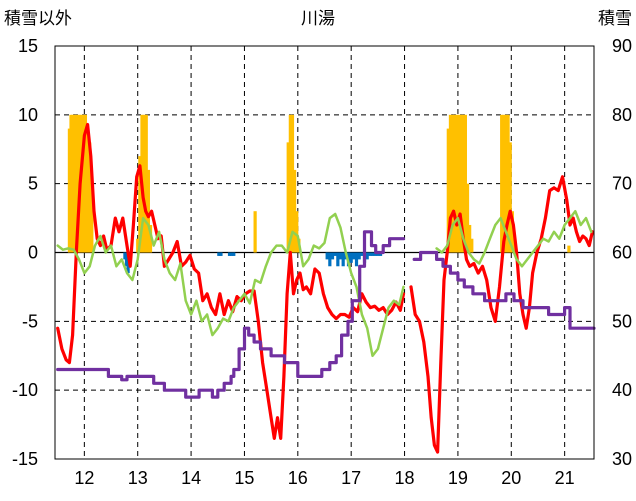 The image size is (636, 501). What do you see at coordinates (28, 46) in the screenshot?
I see `left-tick-label: 15` at bounding box center [28, 46].